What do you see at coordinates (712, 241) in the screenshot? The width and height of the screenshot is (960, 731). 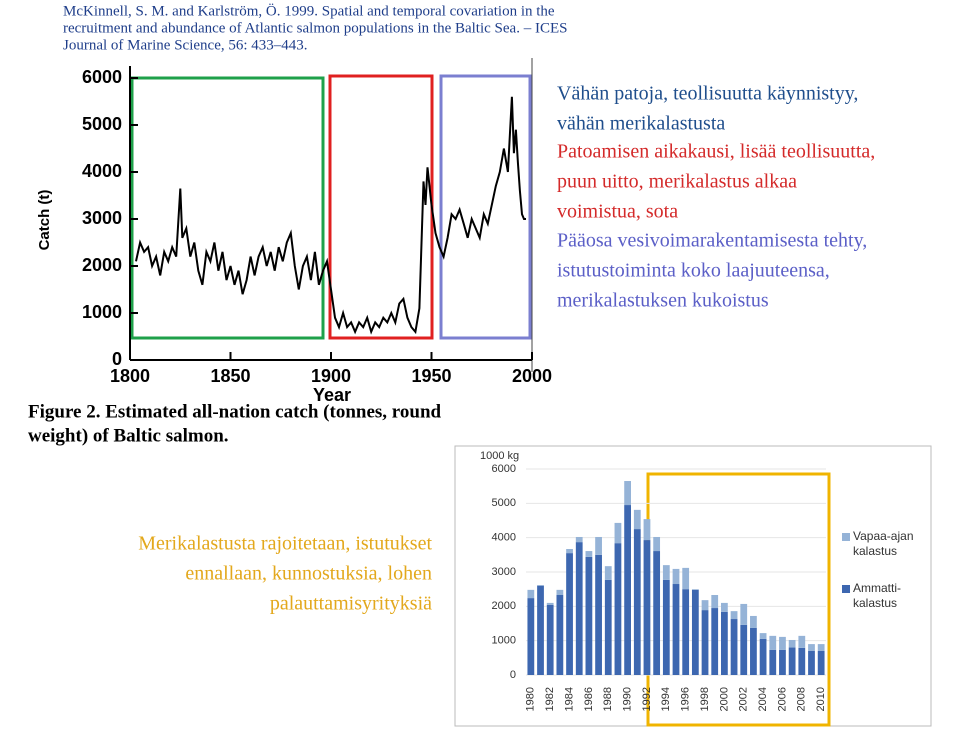 I see `annotation: Pääosa vesivoimarakentamisesta tehty,` at bounding box center [712, 241].